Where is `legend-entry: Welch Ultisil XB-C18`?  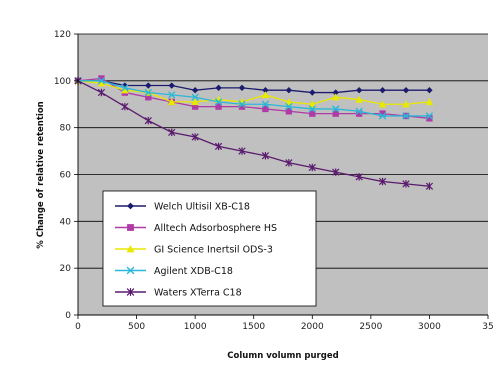 legend-entry: Welch Ultisil XB-C18 is located at coordinates (182, 207).